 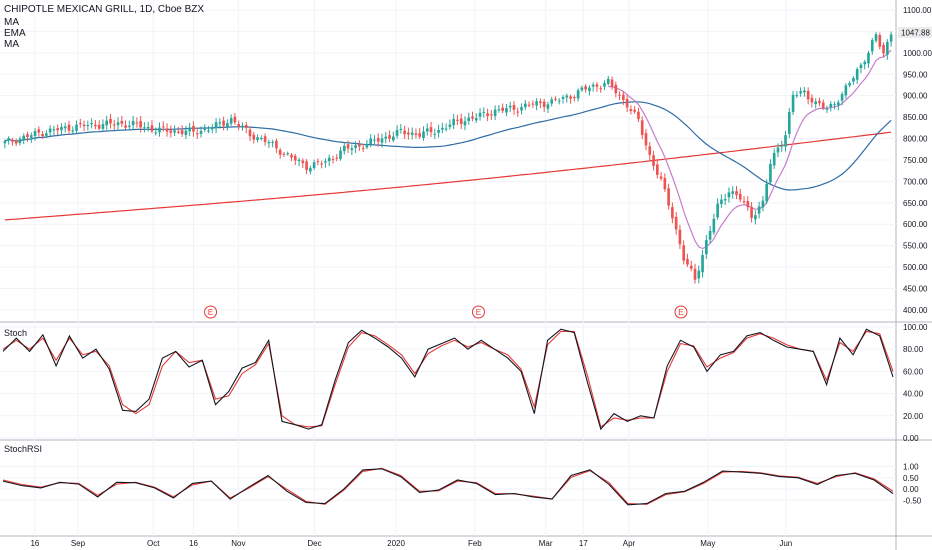 What do you see at coordinates (78, 543) in the screenshot?
I see `time-tick-label: Sep` at bounding box center [78, 543].